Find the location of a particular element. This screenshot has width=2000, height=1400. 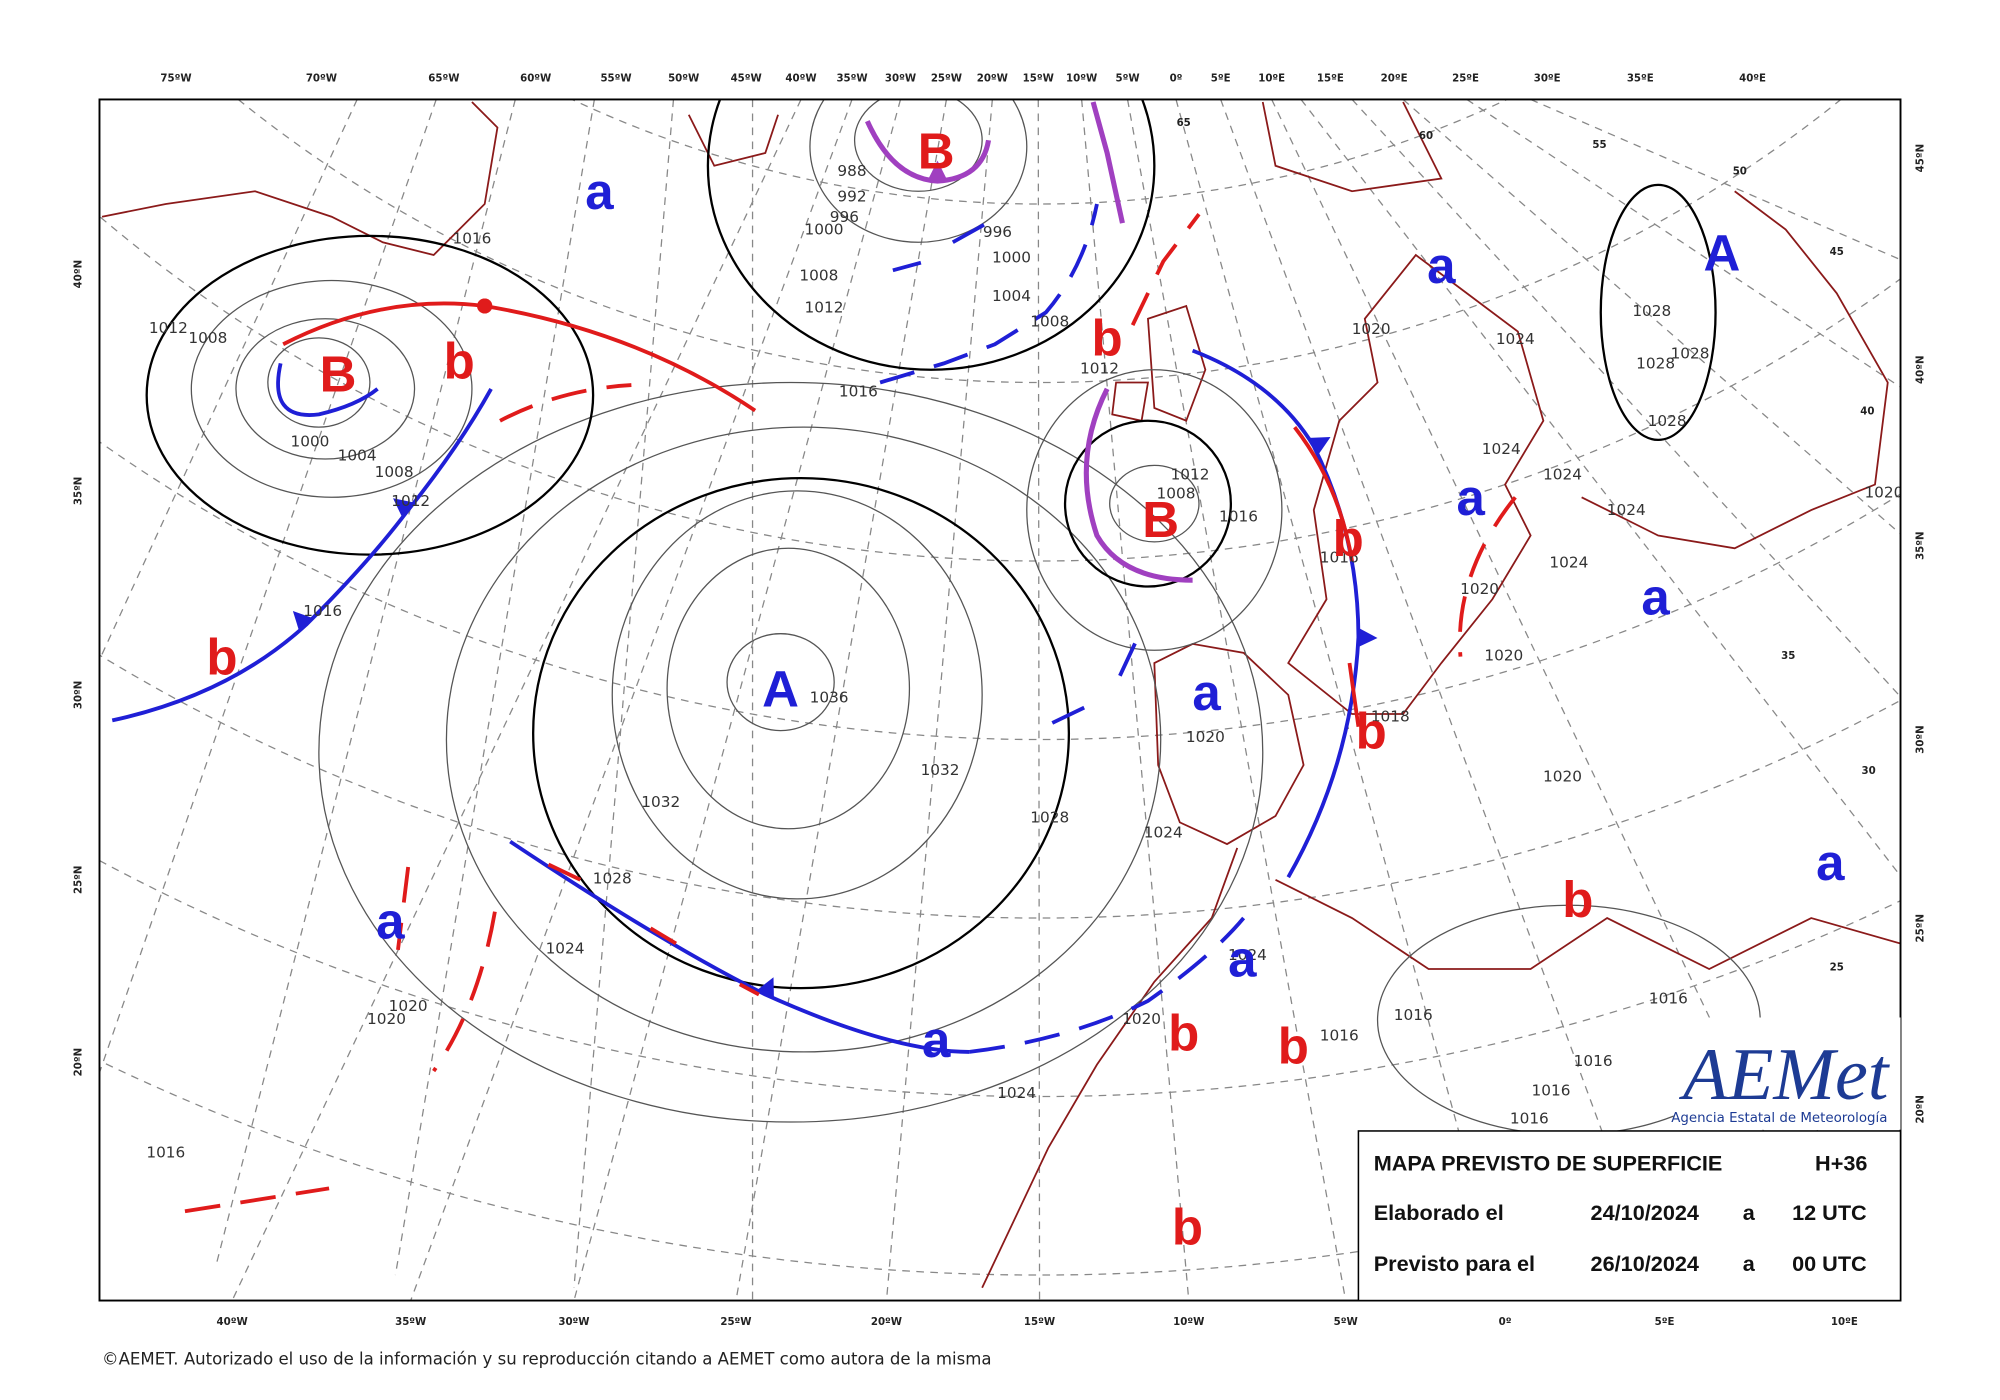

isobar-label: 1018 is located at coordinates (1390, 717).